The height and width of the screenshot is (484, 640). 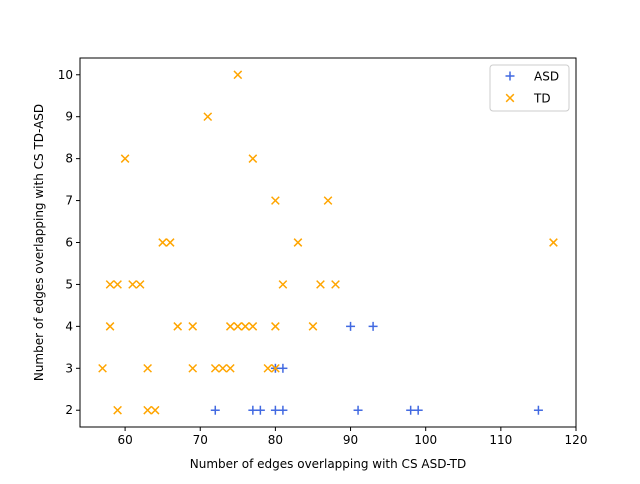 I want to click on y-tick-label: 2, so click(x=69, y=410).